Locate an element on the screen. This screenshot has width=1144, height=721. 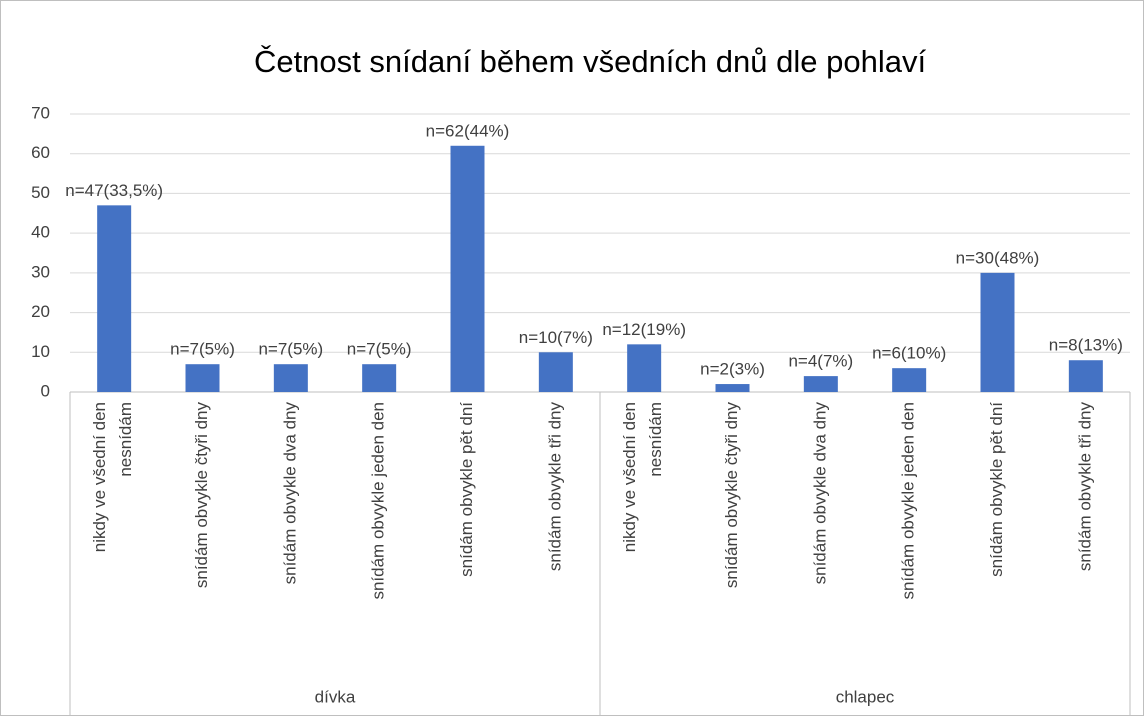
value-label: n=62(44%) is located at coordinates (468, 130).